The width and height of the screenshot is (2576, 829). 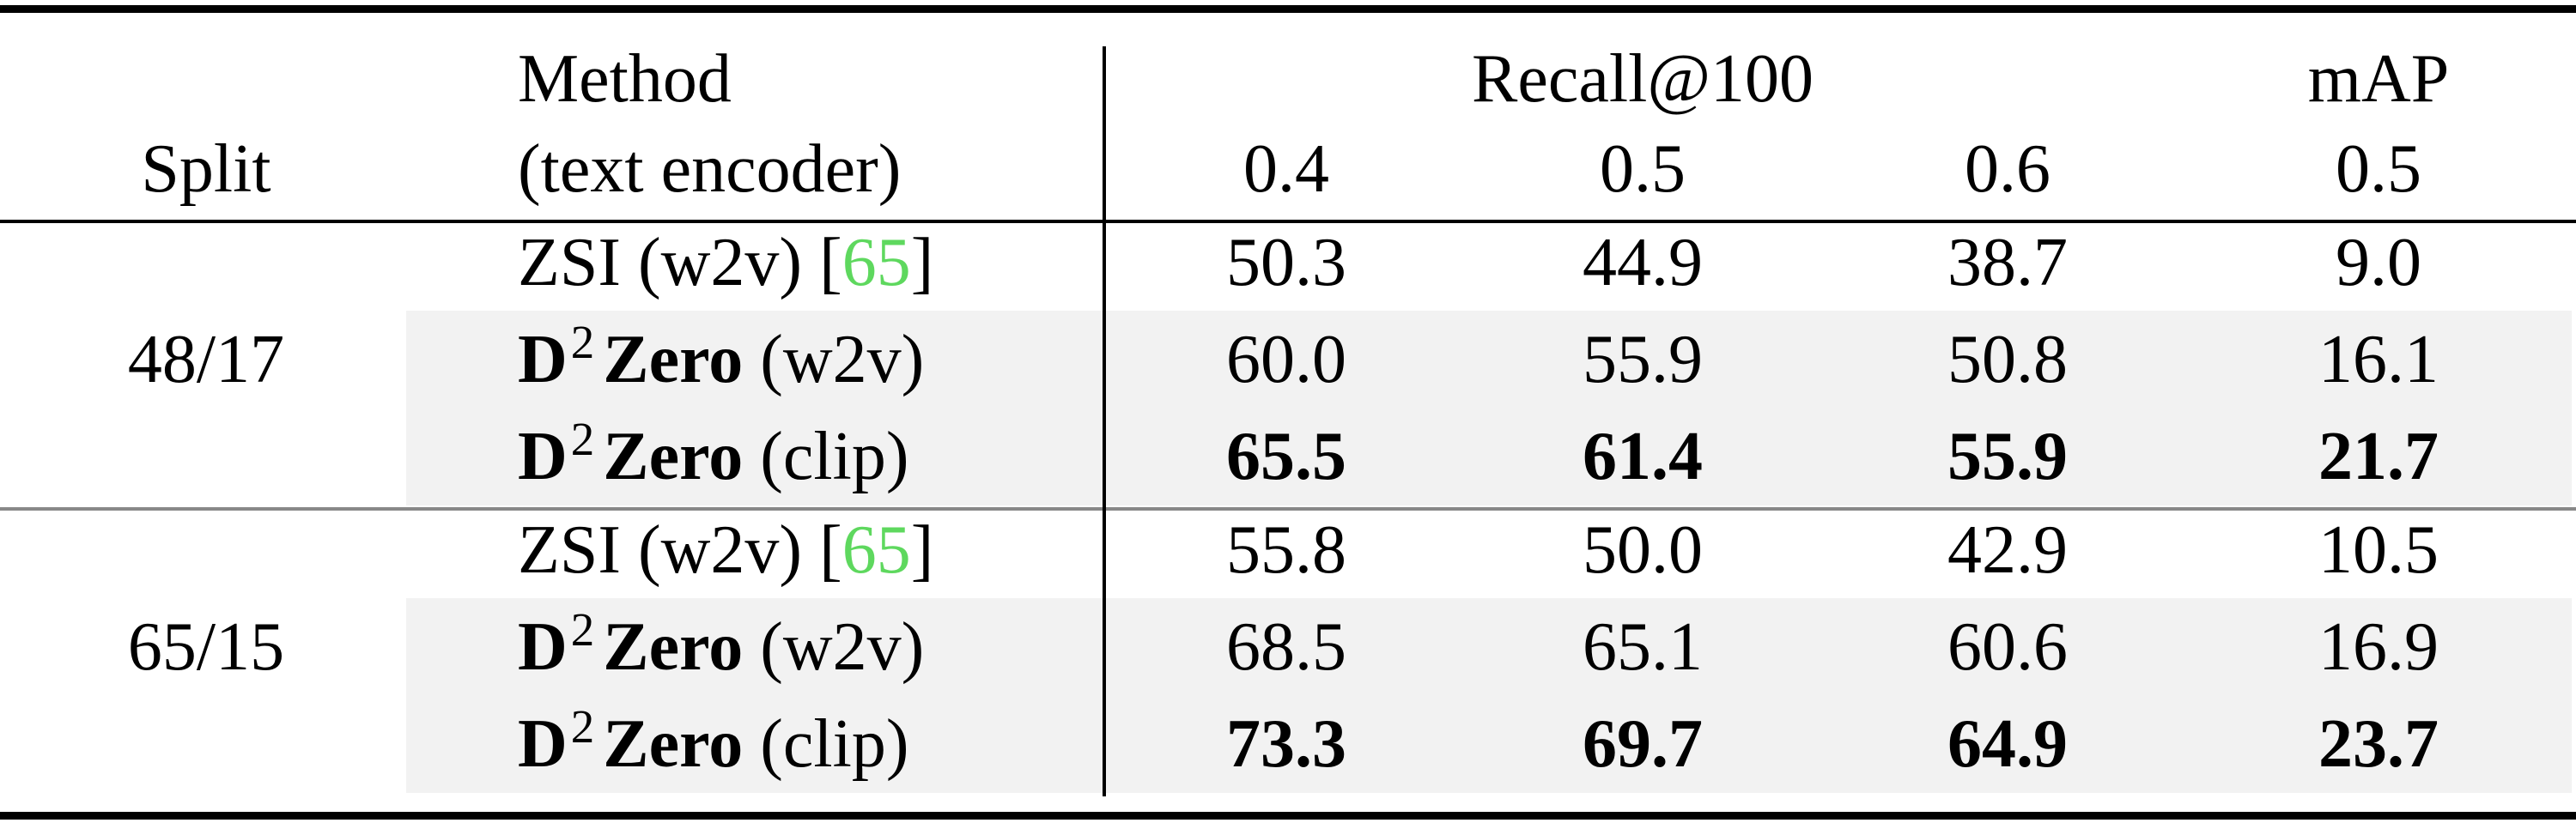 What do you see at coordinates (2378, 79) in the screenshot?
I see `header-map: mAP` at bounding box center [2378, 79].